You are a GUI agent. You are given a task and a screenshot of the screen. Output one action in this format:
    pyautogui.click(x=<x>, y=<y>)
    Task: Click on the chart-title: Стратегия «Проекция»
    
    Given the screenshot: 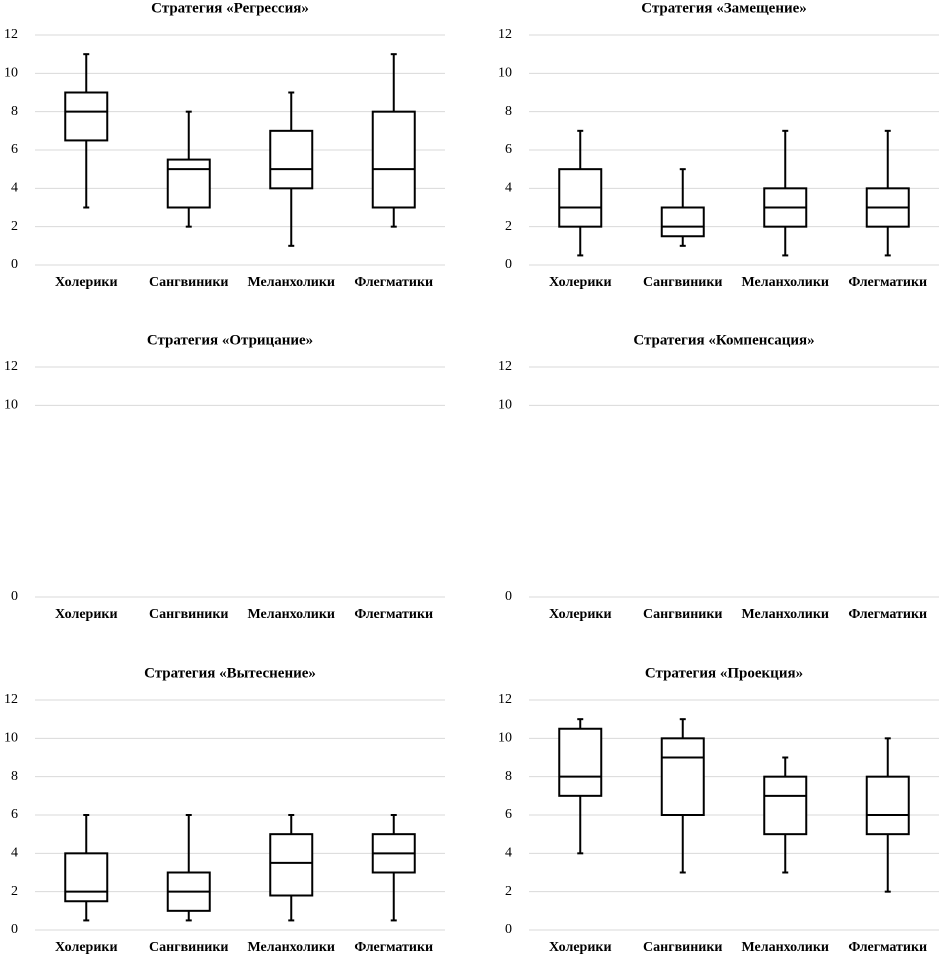 What is the action you would take?
    pyautogui.click(x=724, y=673)
    